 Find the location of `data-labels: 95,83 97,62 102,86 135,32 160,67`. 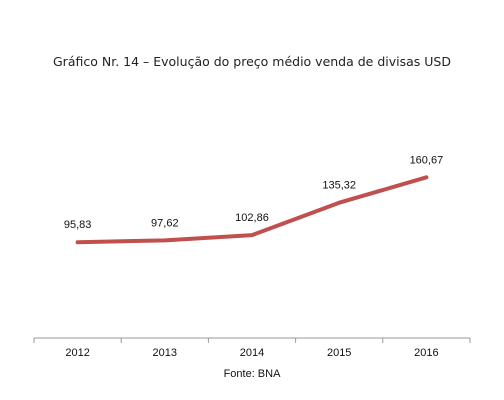

data-labels: 95,83 97,62 102,86 135,32 160,67 is located at coordinates (253, 192).